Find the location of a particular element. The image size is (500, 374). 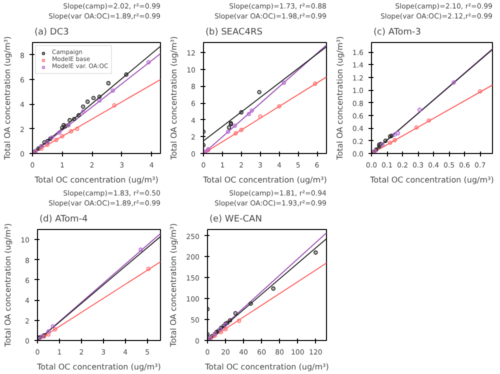

chart-title: (a) DC3 is located at coordinates (51, 33).